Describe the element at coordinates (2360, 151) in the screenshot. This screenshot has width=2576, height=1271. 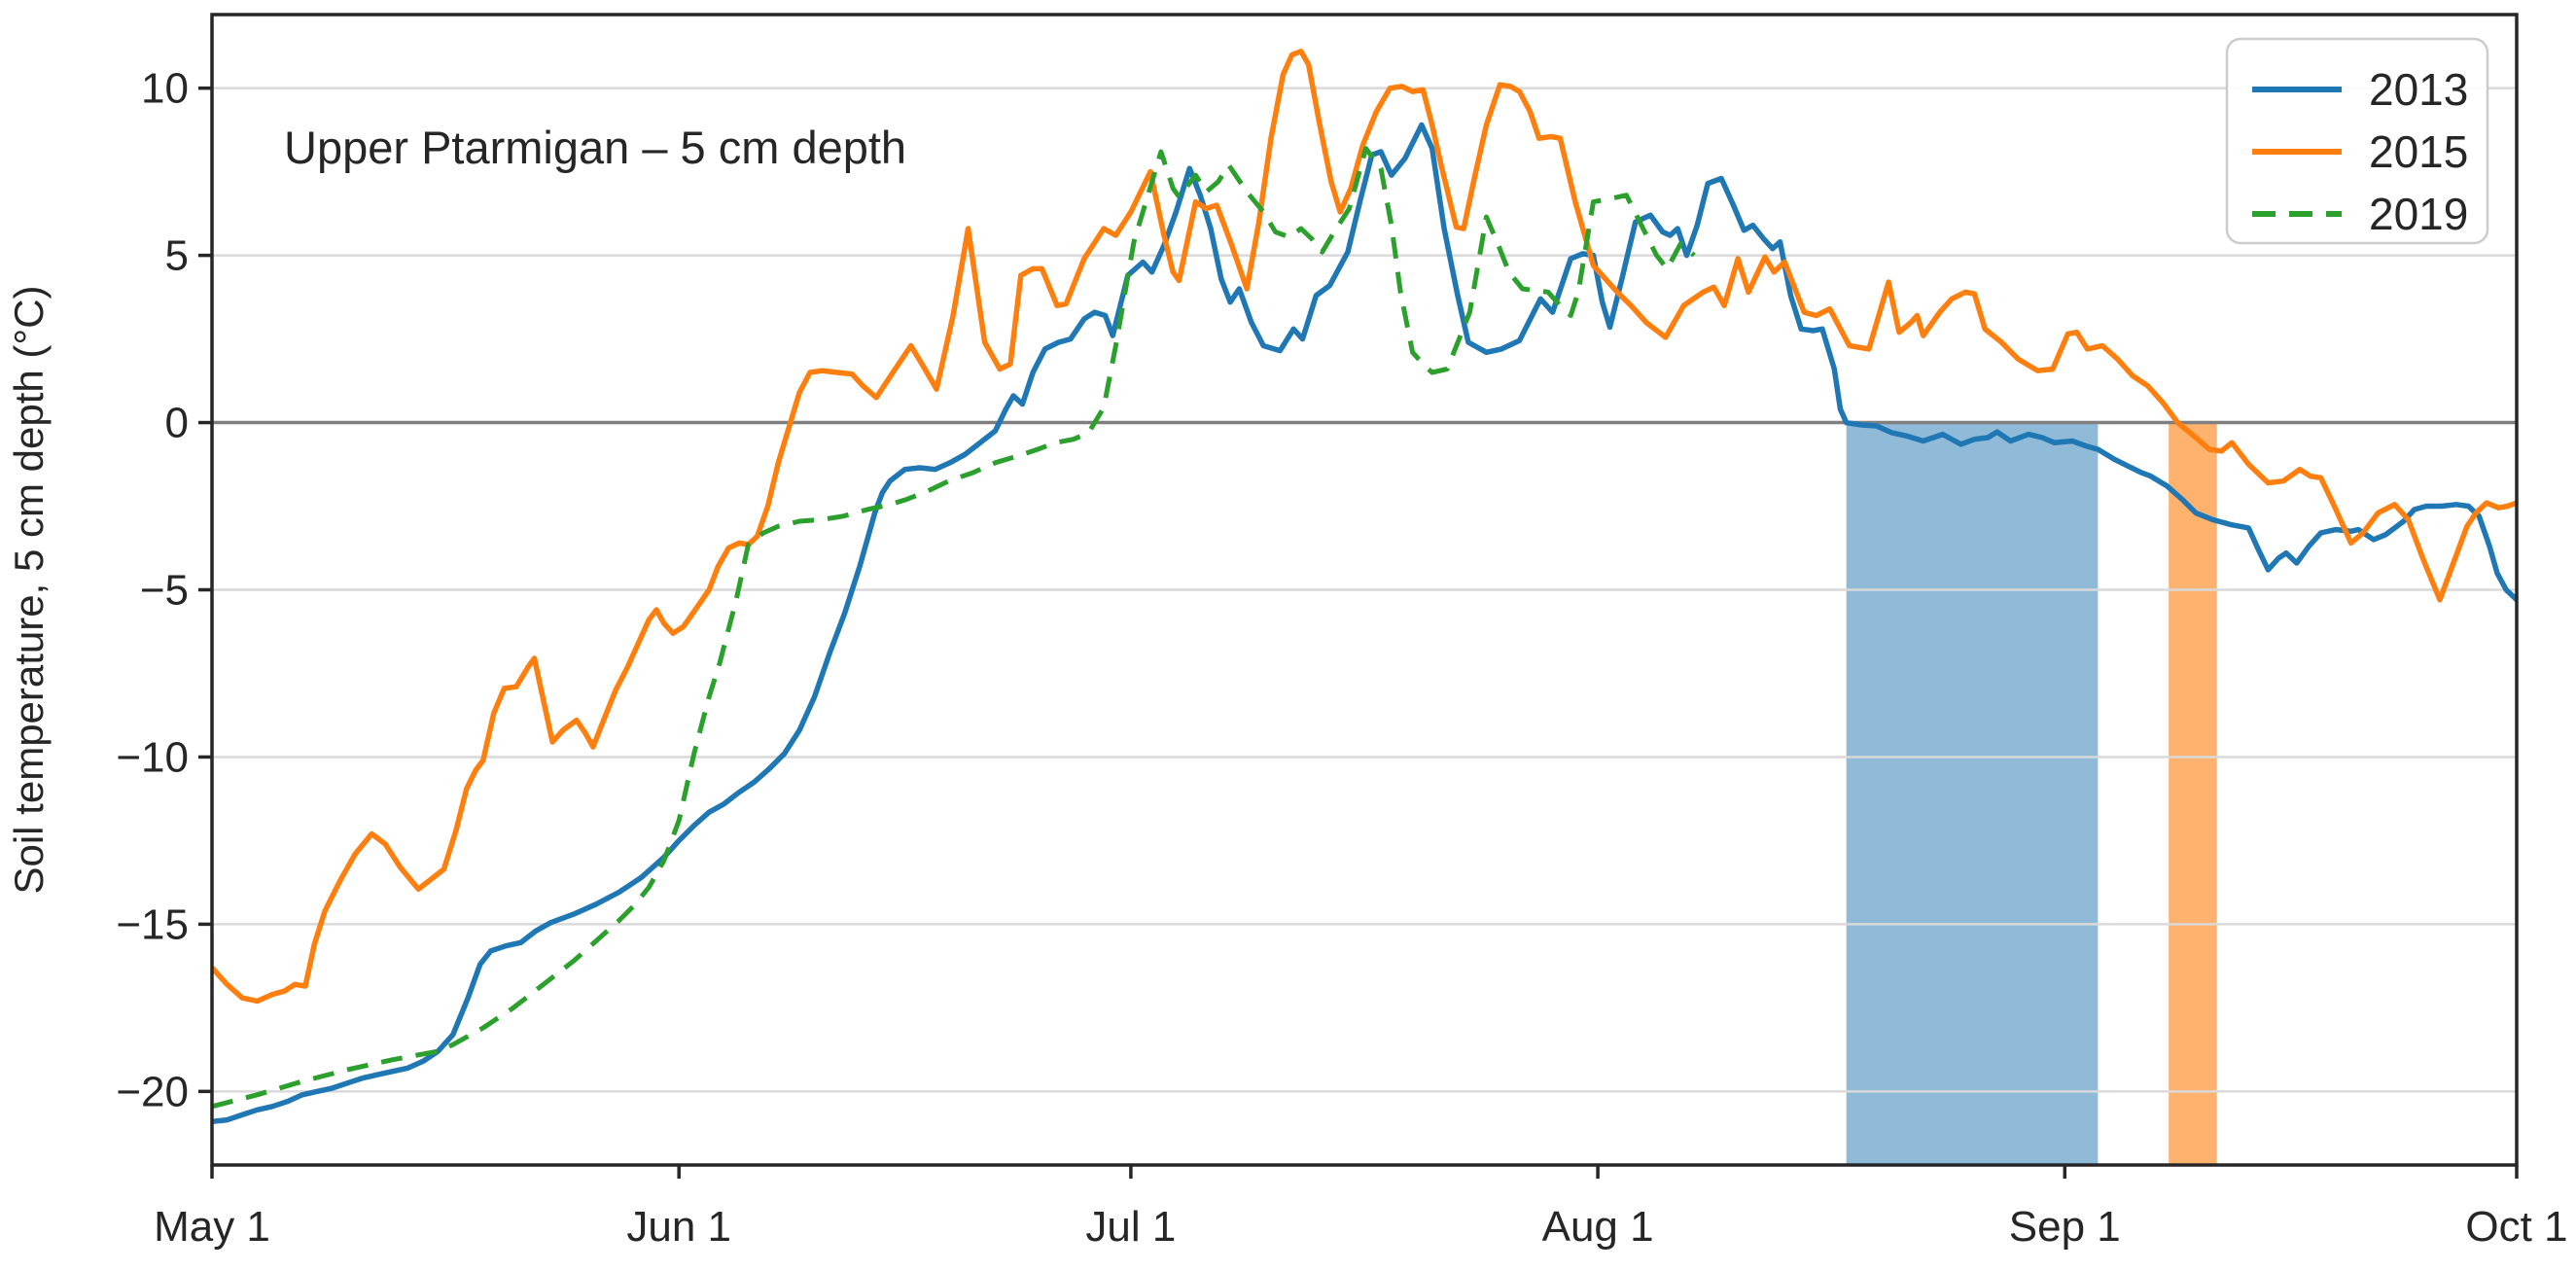
I see `legend-entry-2015: 2015` at that location.